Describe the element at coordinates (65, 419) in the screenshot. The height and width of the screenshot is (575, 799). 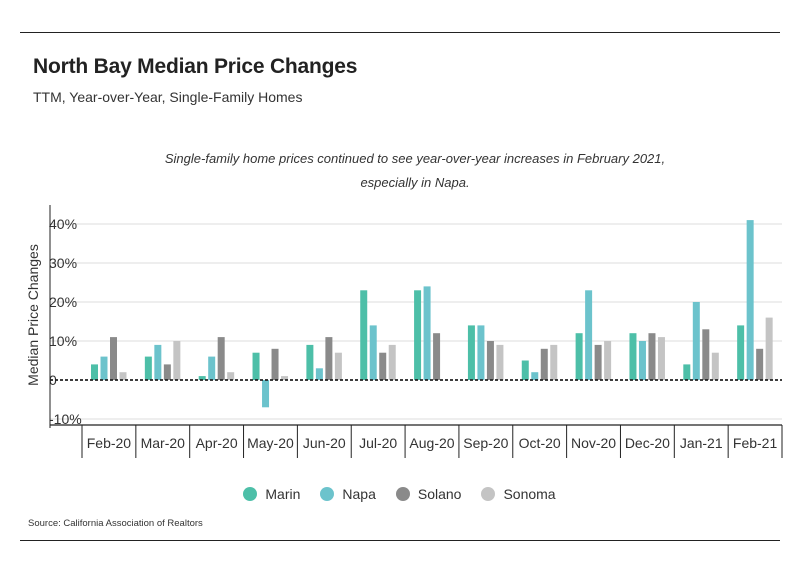
I see `y-tick-label: -10%` at that location.